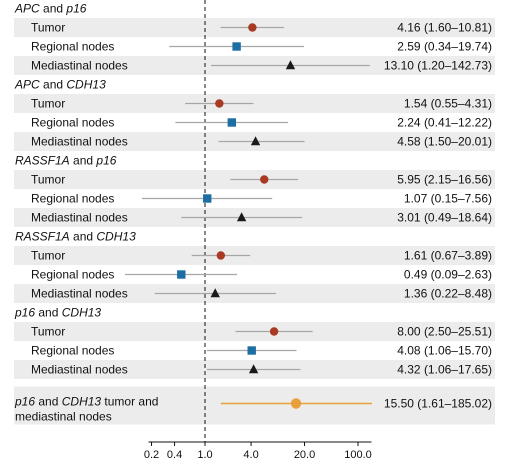  What do you see at coordinates (86, 402) in the screenshot?
I see `combined-label-line1: p16 and CDH13 tumor and` at bounding box center [86, 402].